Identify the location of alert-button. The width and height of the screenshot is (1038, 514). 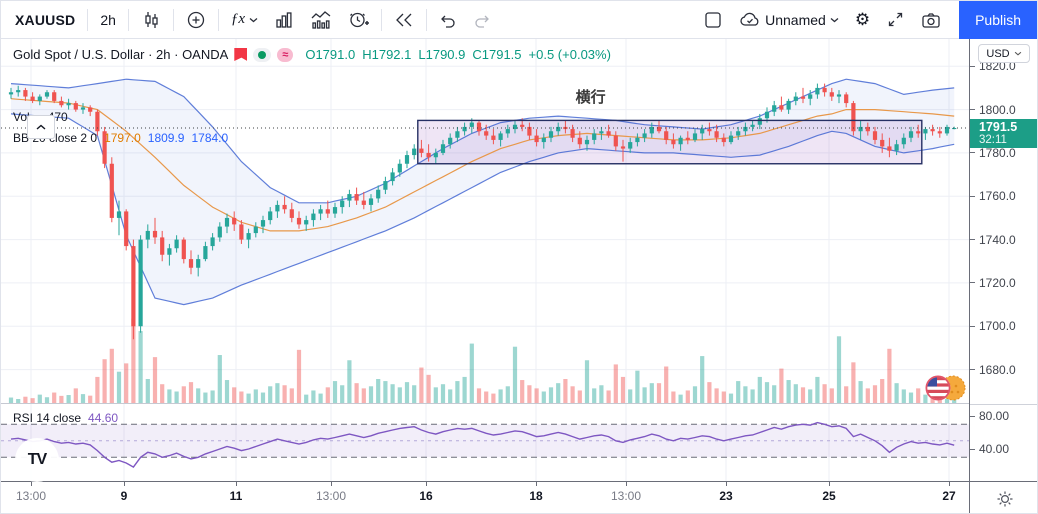
(358, 20).